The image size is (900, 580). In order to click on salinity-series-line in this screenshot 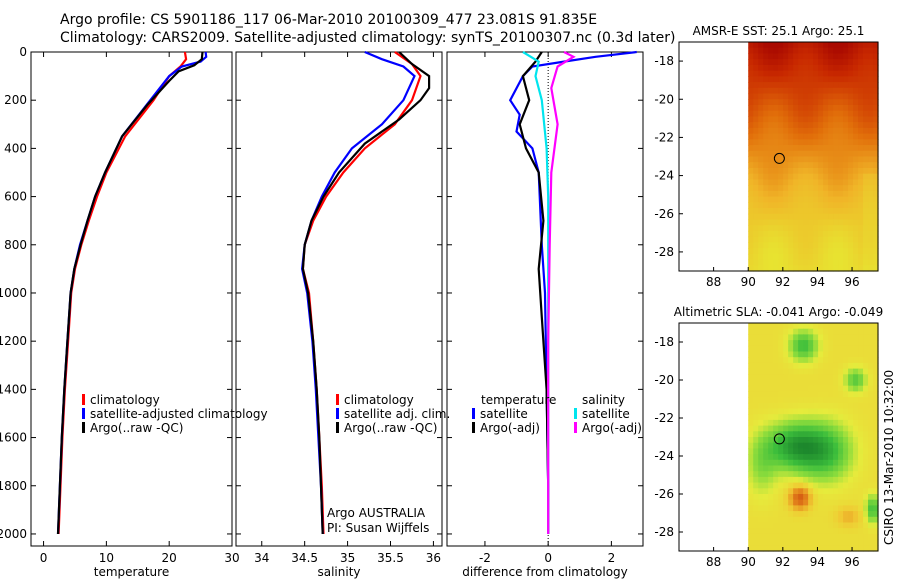, I will do `click(366, 293)`.